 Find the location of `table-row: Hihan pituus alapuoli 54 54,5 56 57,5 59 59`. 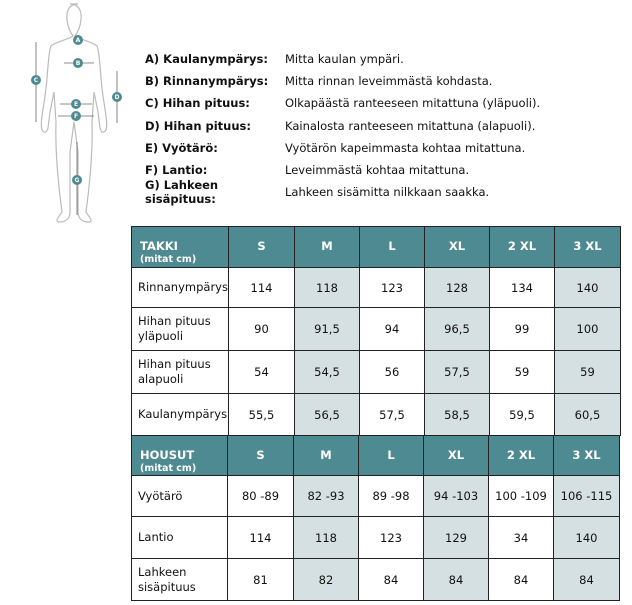

table-row: Hihan pituus alapuoli 54 54,5 56 57,5 59 59 is located at coordinates (376, 372).